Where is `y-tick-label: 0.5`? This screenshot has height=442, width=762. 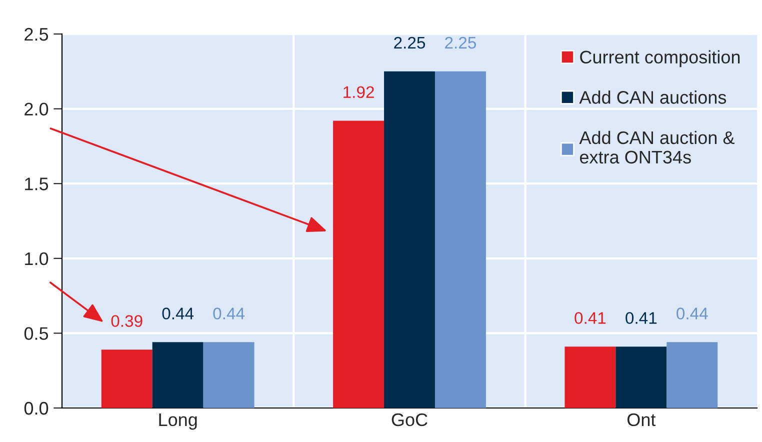
y-tick-label: 0.5 is located at coordinates (36, 333).